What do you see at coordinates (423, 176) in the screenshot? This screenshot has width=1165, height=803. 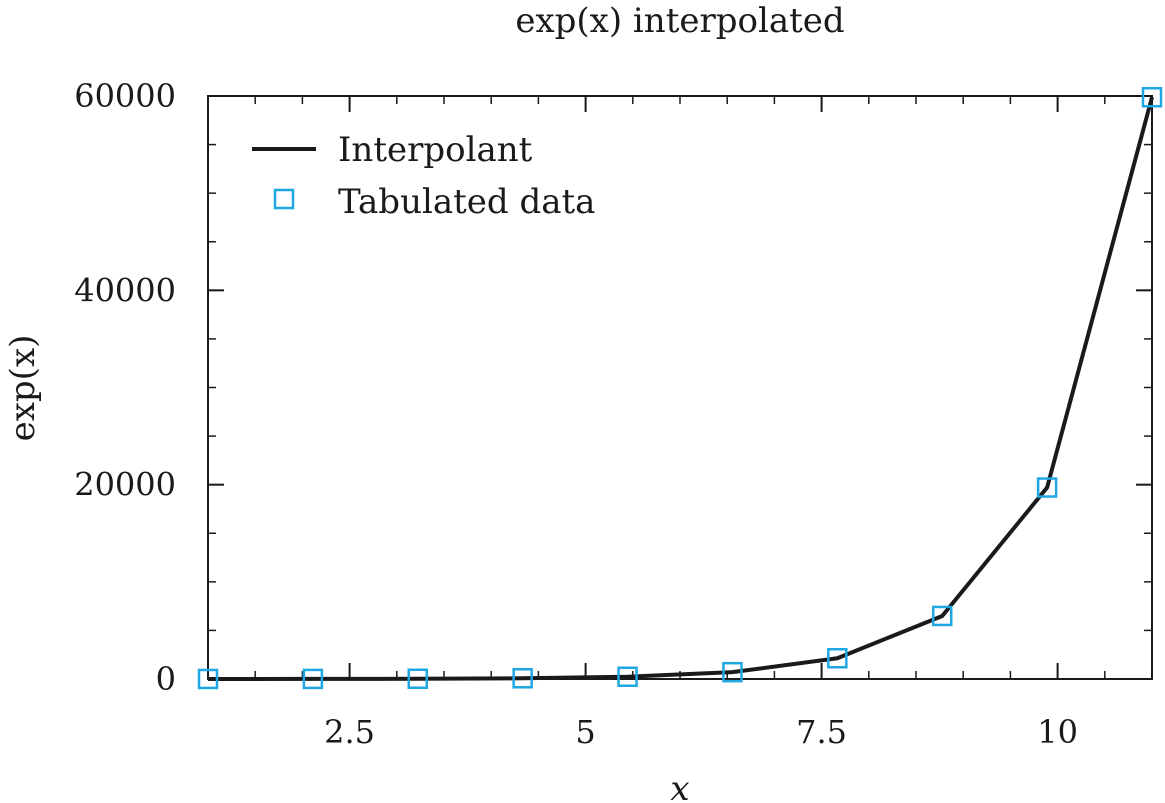 I see `legend: Interpolant Tabulated data` at bounding box center [423, 176].